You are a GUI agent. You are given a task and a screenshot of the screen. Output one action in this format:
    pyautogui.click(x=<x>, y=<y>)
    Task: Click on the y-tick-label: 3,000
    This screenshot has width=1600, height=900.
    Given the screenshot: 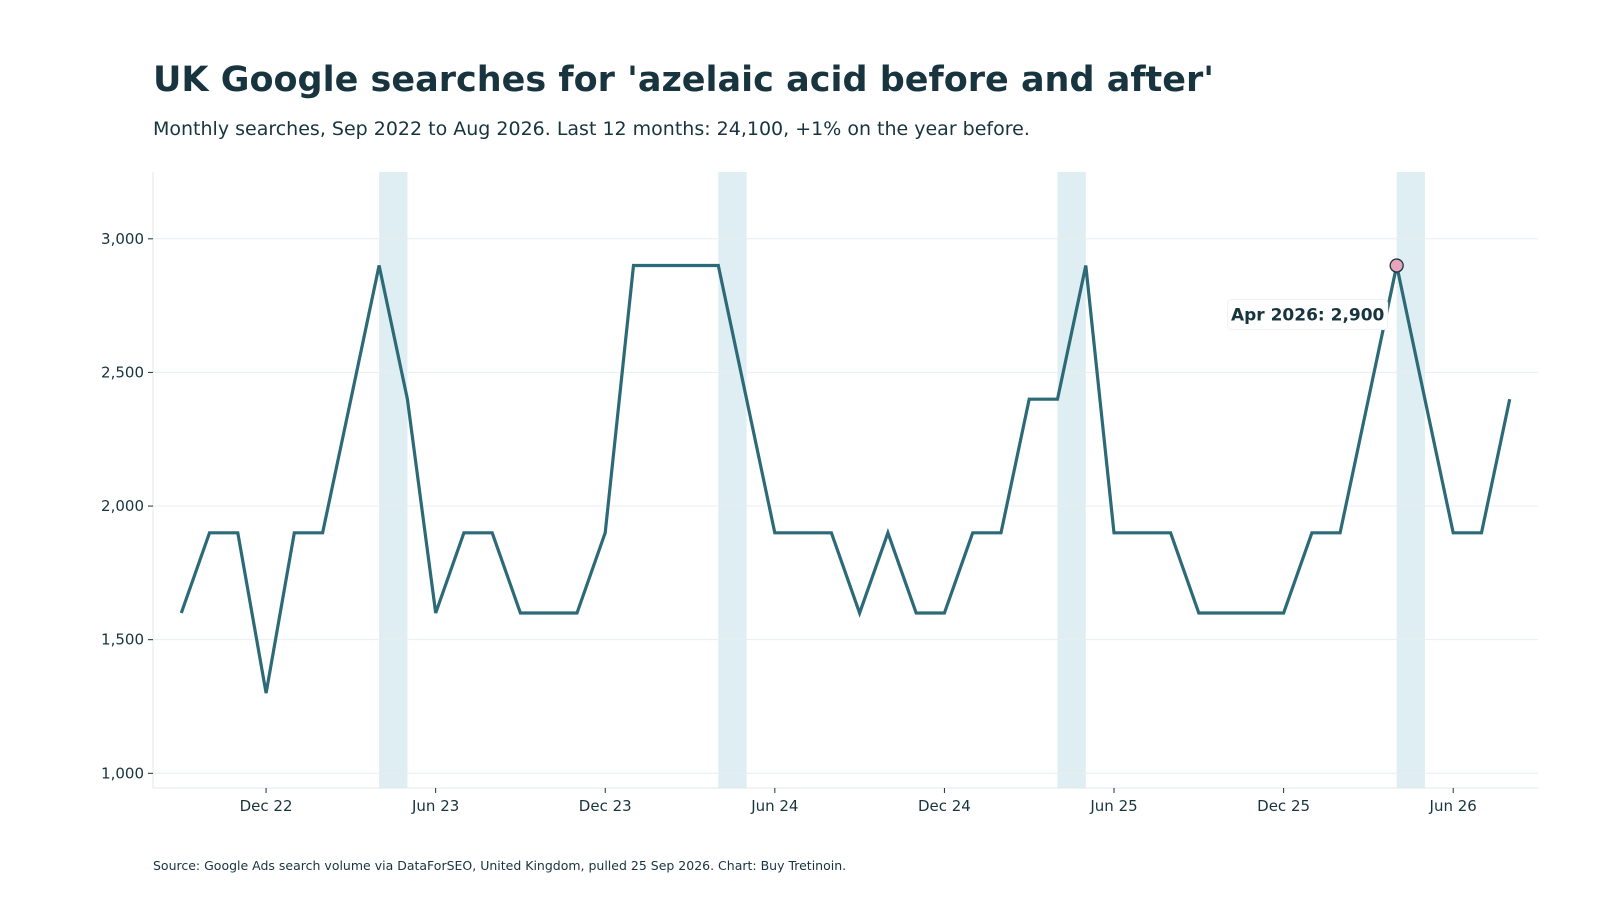 What is the action you would take?
    pyautogui.click(x=122, y=239)
    